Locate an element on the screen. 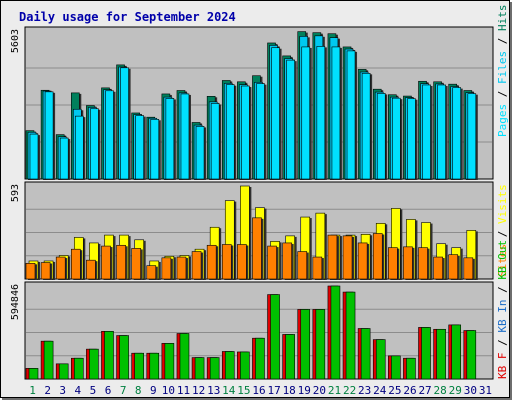  vertical-legend: Pages / Files / Hits is located at coordinates (502, 71).